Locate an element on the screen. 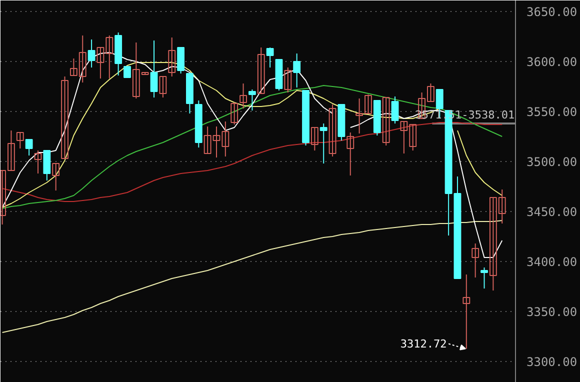 The image size is (580, 382). y-tick-label: 3500.00 is located at coordinates (552, 162).